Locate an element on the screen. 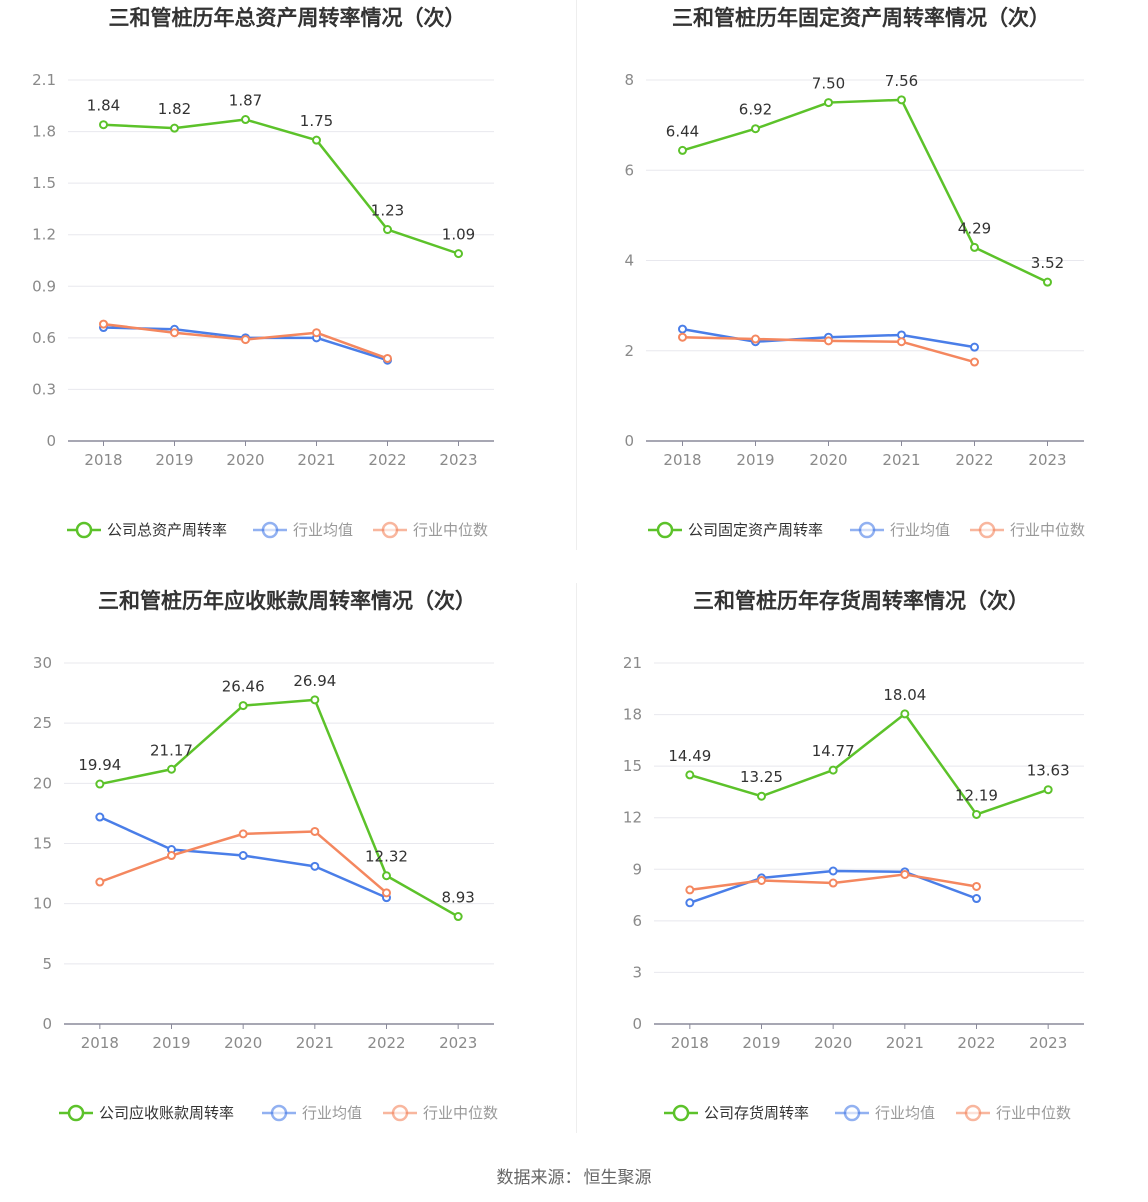 The width and height of the screenshot is (1148, 1202). data-label: 26.94 is located at coordinates (314, 681).